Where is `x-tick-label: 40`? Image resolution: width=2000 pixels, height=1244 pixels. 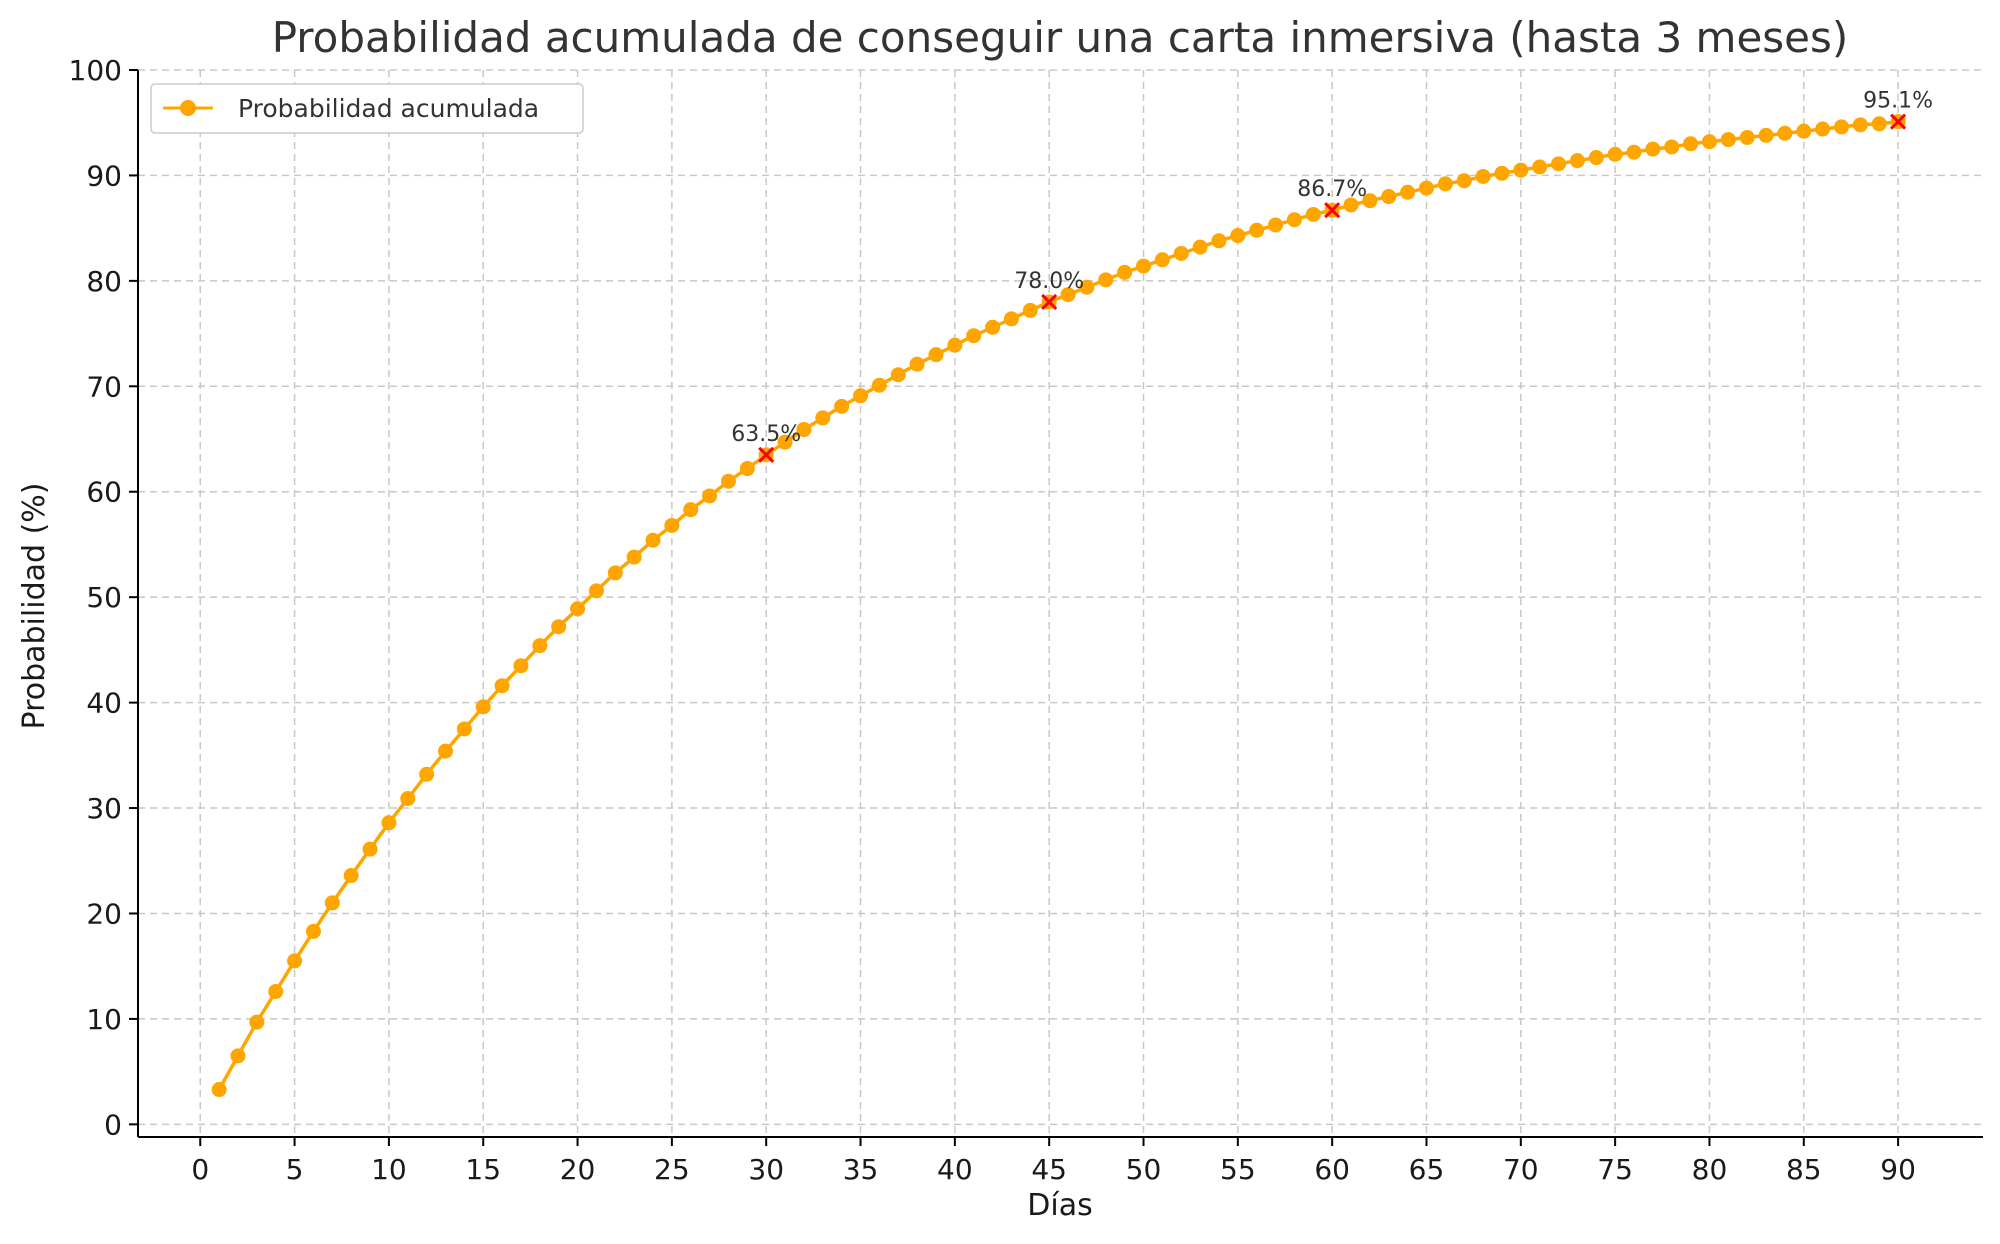 x-tick-label: 40 is located at coordinates (955, 1169).